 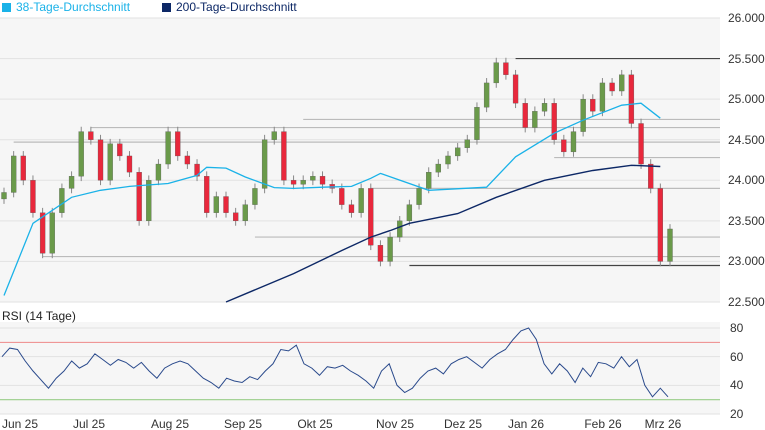 I want to click on y-tick: 23.500, so click(x=746, y=220).